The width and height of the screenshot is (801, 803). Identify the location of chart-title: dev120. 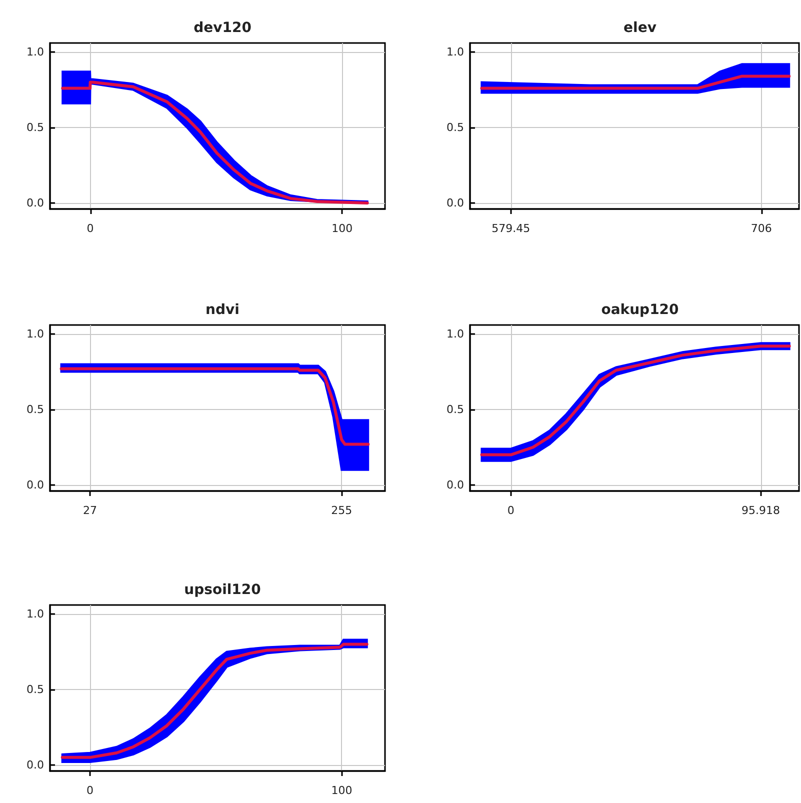
(223, 28).